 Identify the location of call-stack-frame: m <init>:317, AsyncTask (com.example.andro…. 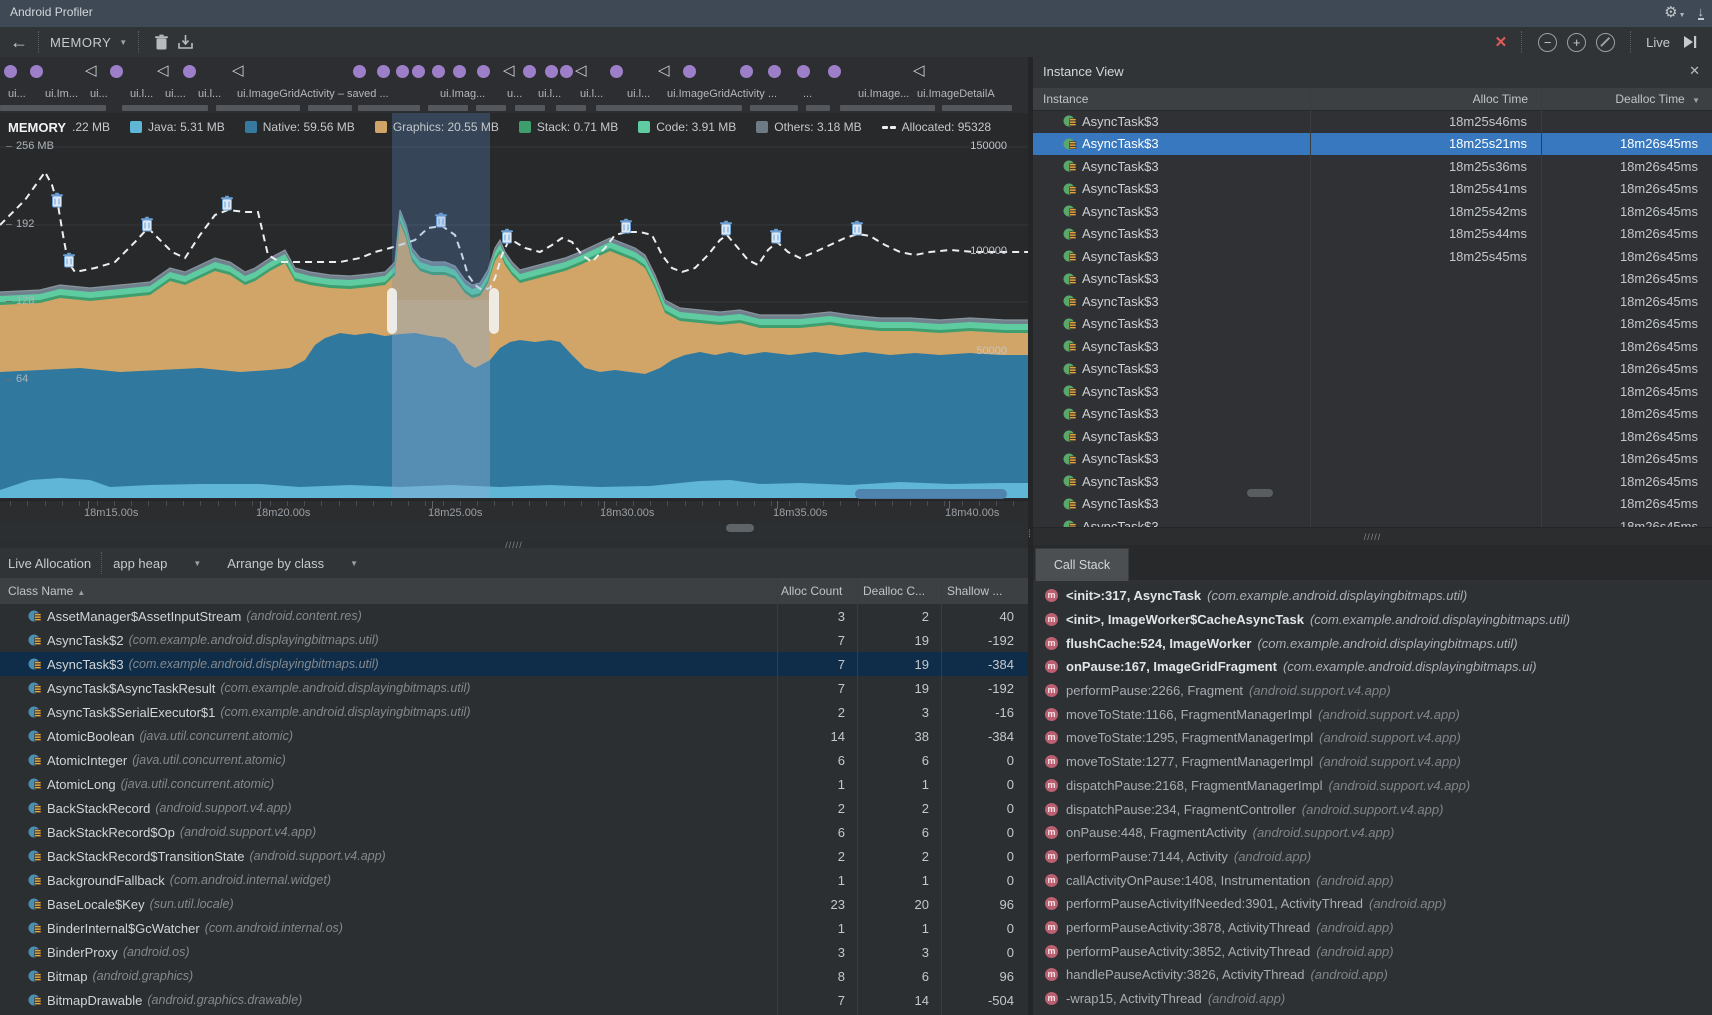
(1372, 596).